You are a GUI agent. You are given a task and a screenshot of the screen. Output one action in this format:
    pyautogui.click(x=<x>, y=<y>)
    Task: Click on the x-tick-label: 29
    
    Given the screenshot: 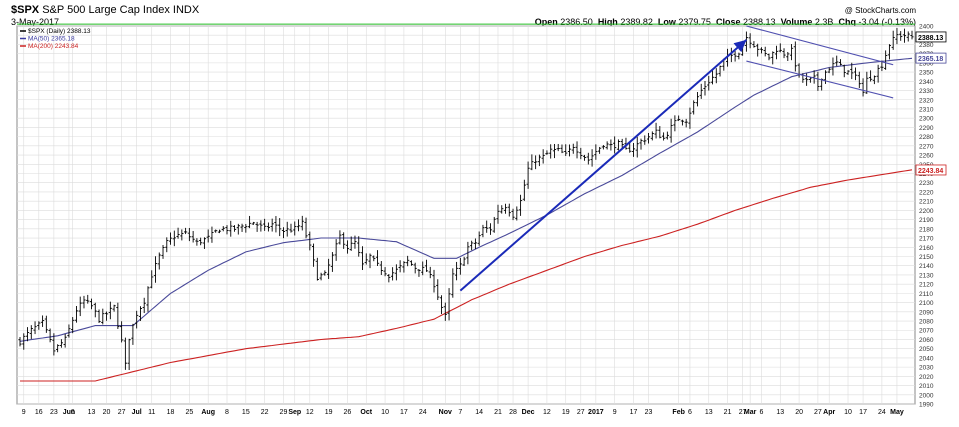 What is the action you would take?
    pyautogui.click(x=284, y=412)
    